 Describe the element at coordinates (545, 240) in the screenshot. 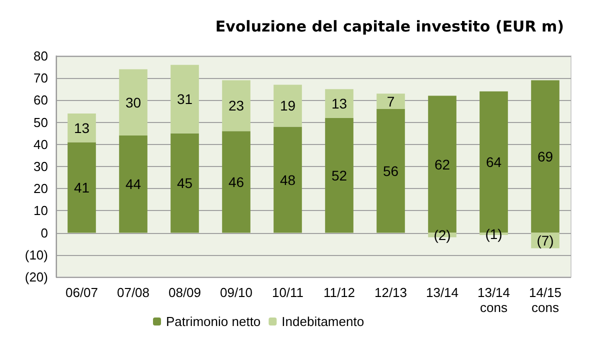

I see `data-label: (7)` at that location.